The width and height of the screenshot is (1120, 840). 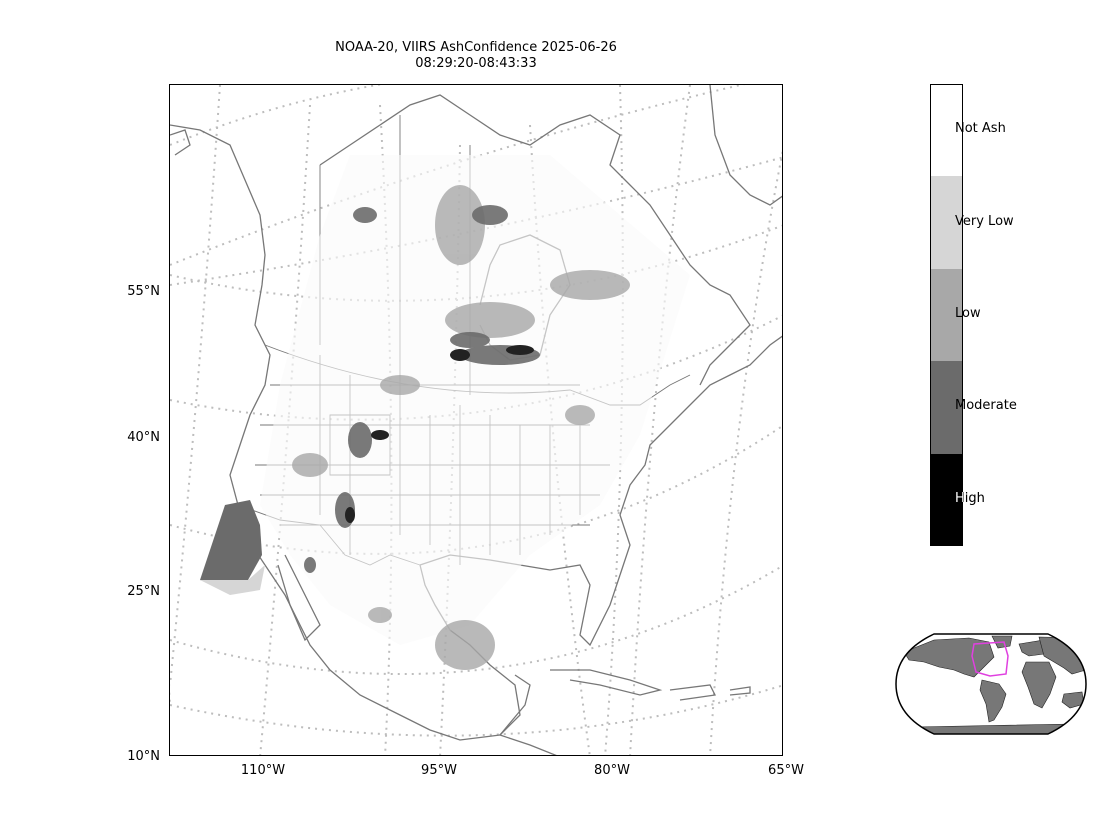 What do you see at coordinates (970, 498) in the screenshot?
I see `colorbar-label-high: High` at bounding box center [970, 498].